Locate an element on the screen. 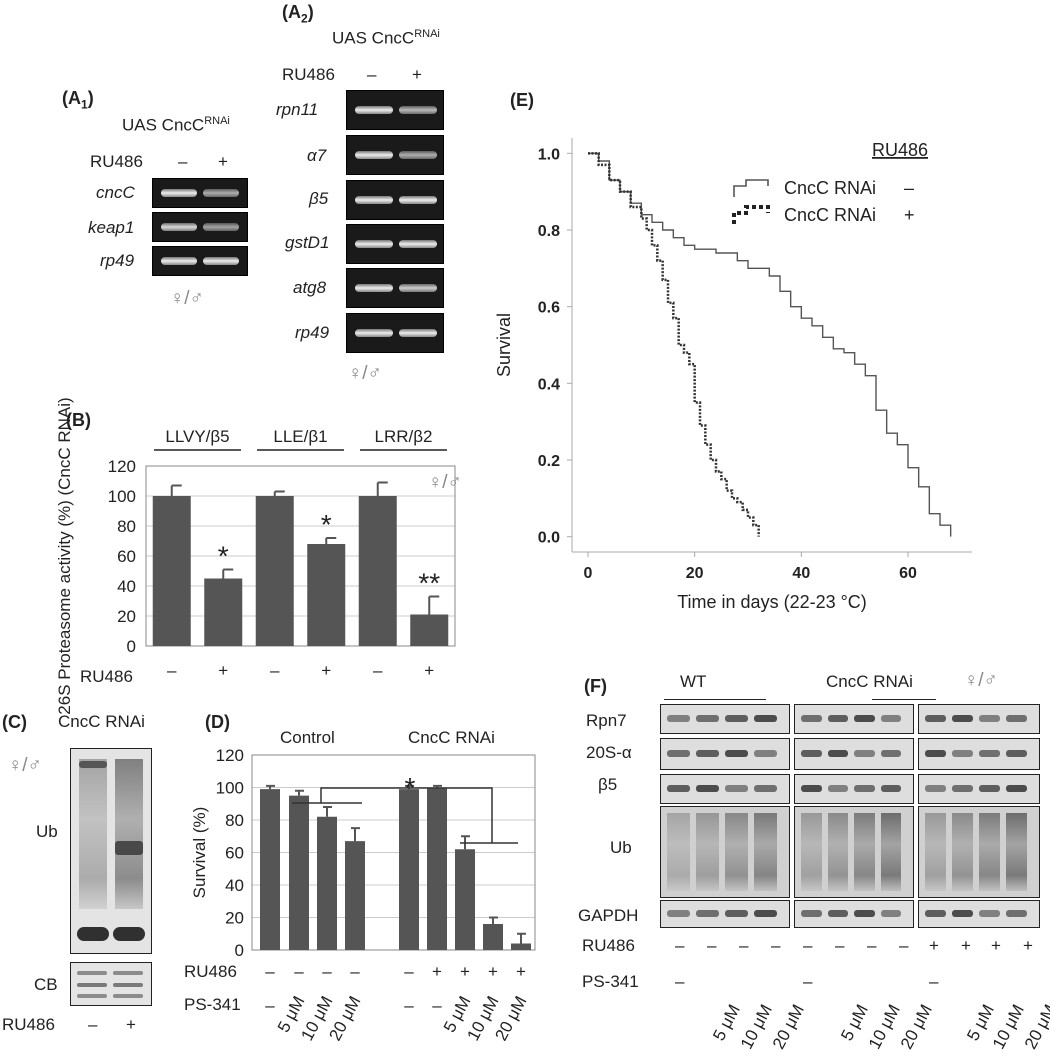 The height and width of the screenshot is (1058, 1050). ru486-label: RU486 is located at coordinates (116, 161).